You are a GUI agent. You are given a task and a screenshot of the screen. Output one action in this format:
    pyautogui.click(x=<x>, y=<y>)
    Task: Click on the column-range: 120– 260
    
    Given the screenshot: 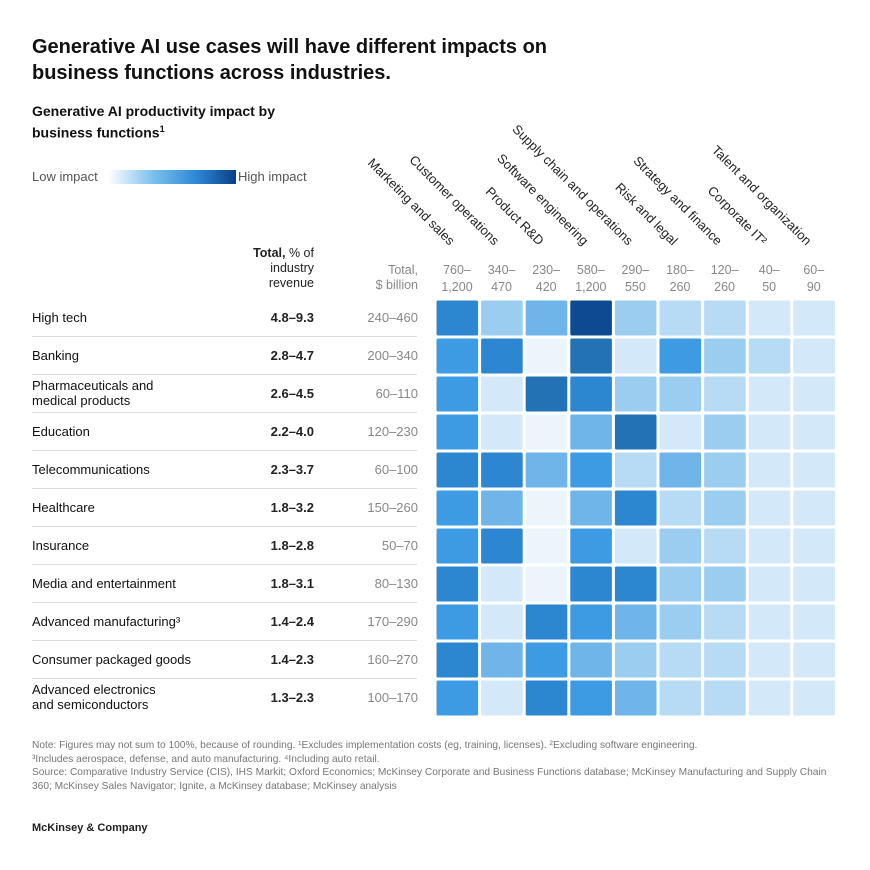 What is the action you would take?
    pyautogui.click(x=725, y=279)
    